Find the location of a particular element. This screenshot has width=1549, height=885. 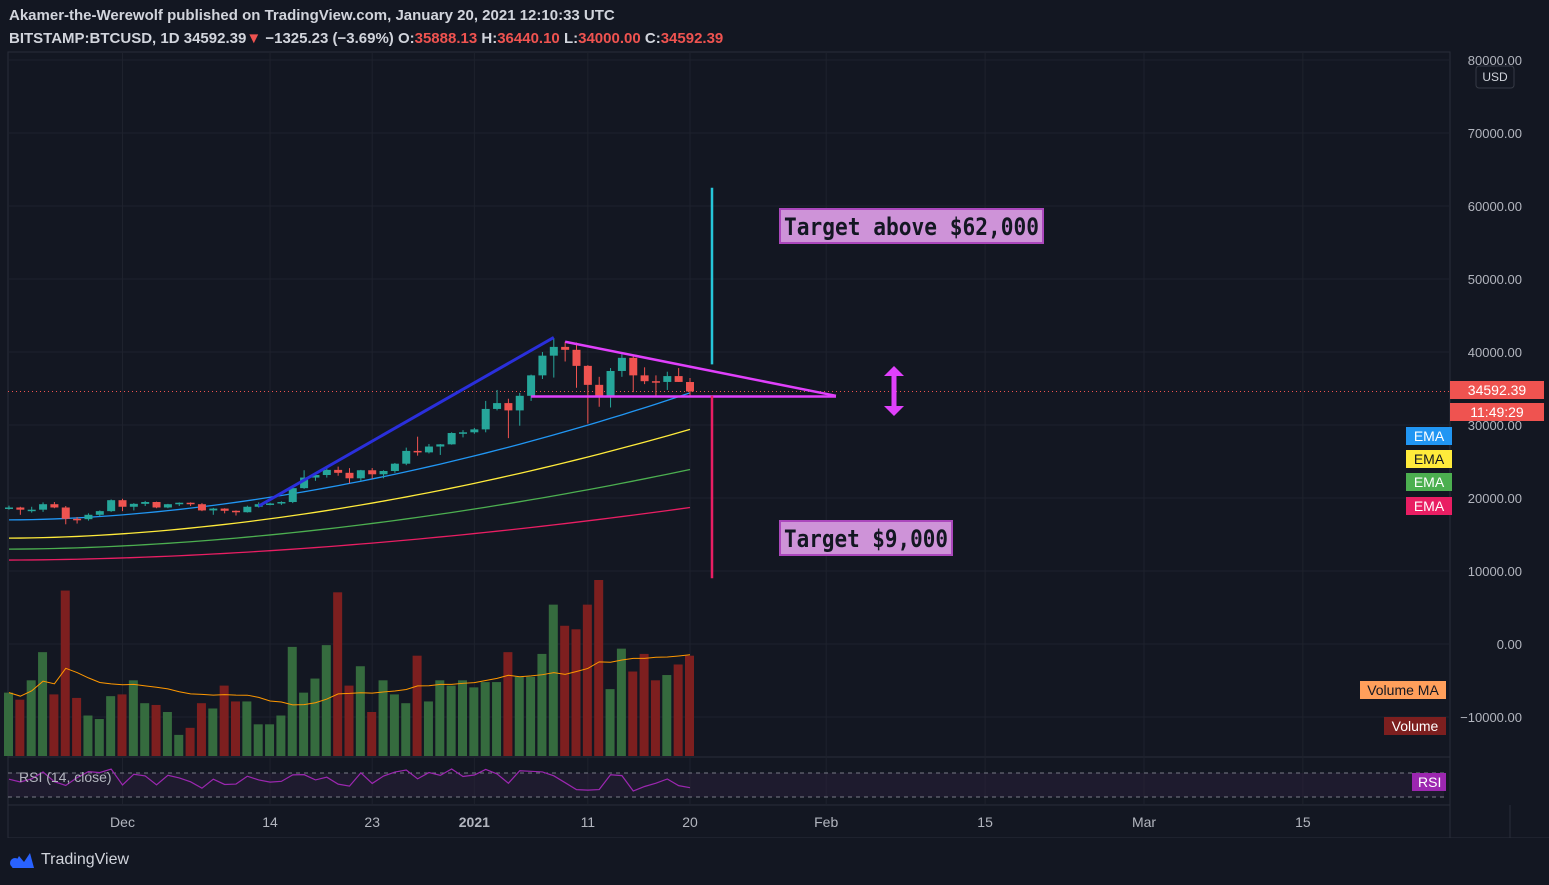

brand-label: TradingView is located at coordinates (85, 859).